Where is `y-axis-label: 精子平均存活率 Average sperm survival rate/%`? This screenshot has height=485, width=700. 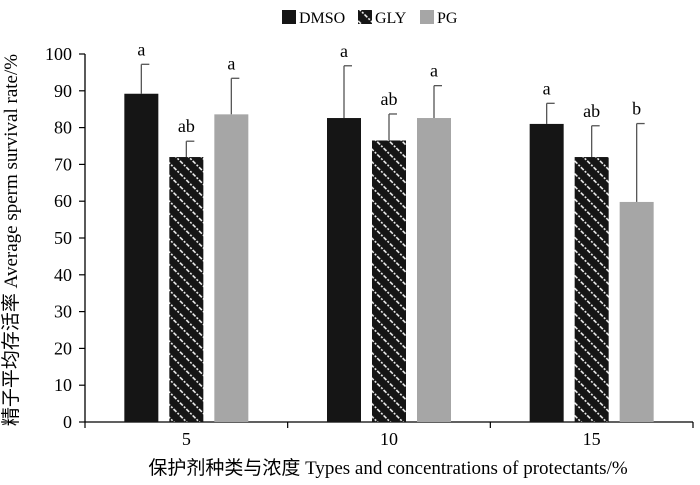 y-axis-label: 精子平均存活率 Average sperm survival rate/% is located at coordinates (11, 240).